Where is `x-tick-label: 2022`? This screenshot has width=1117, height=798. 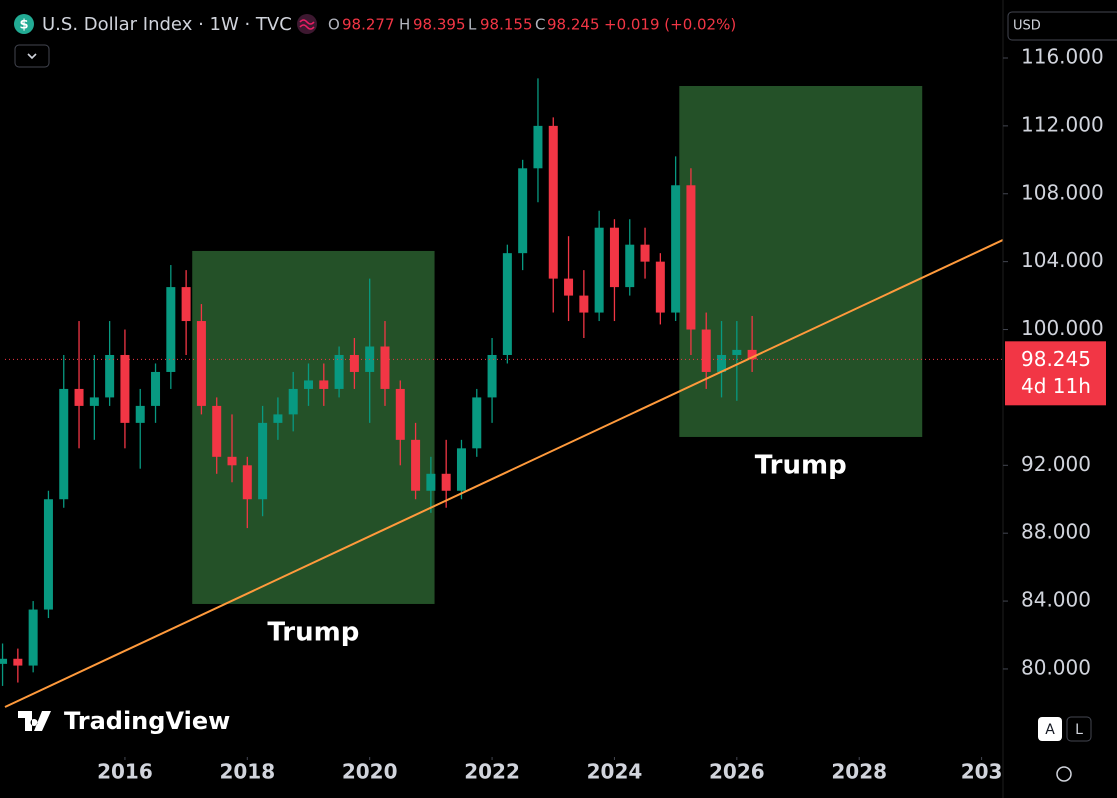 x-tick-label: 2022 is located at coordinates (492, 772).